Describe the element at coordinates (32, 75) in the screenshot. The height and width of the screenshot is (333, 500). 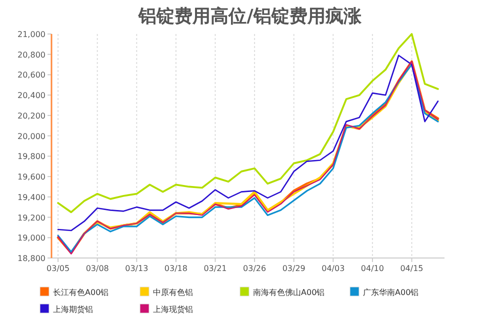
I see `y-tick-label: 20,600` at that location.